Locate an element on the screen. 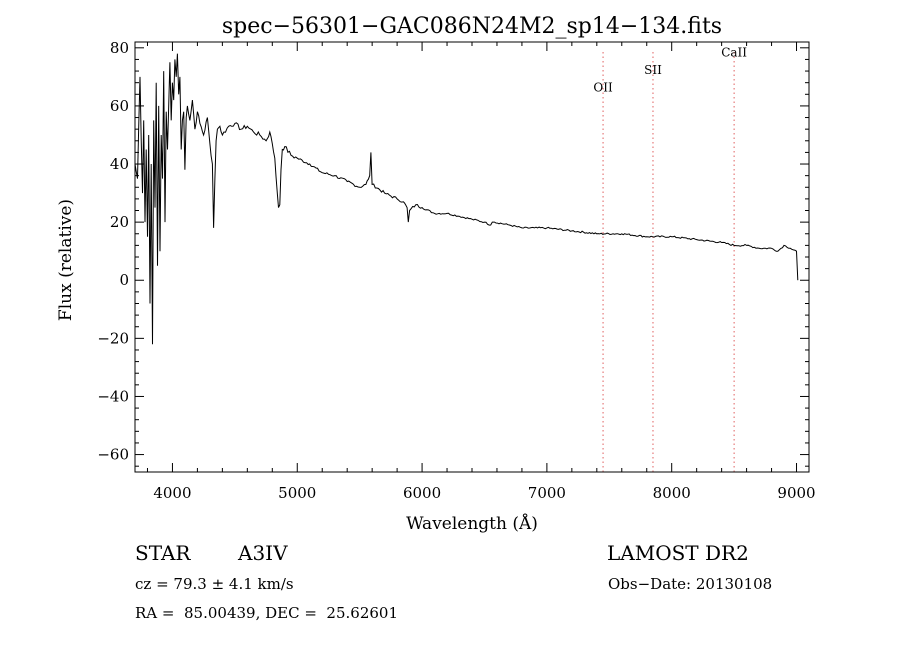 Image resolution: width=900 pixels, height=650 pixels. observation-date: Obs−Date: 20130108 is located at coordinates (690, 584).